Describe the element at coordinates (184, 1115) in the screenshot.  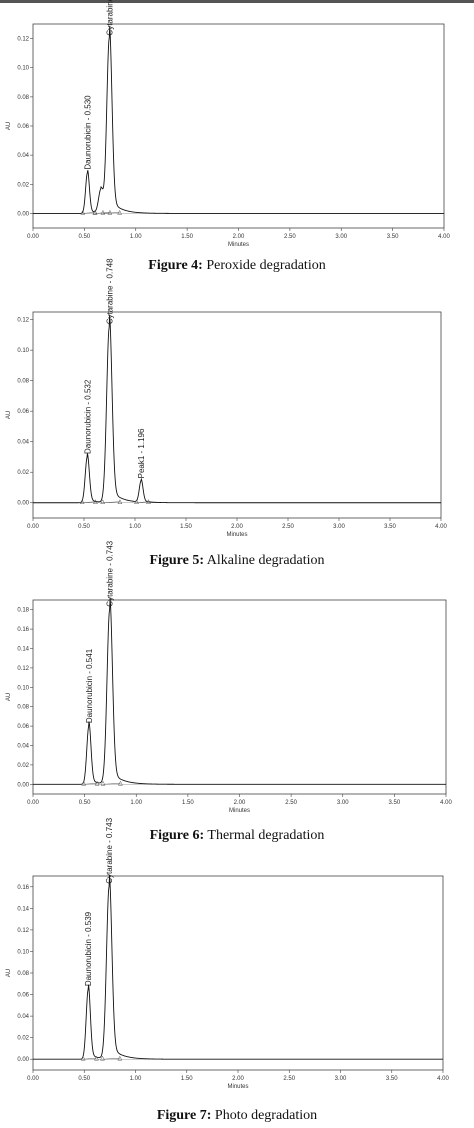
I see `figure-label: Figure 7:` at that location.